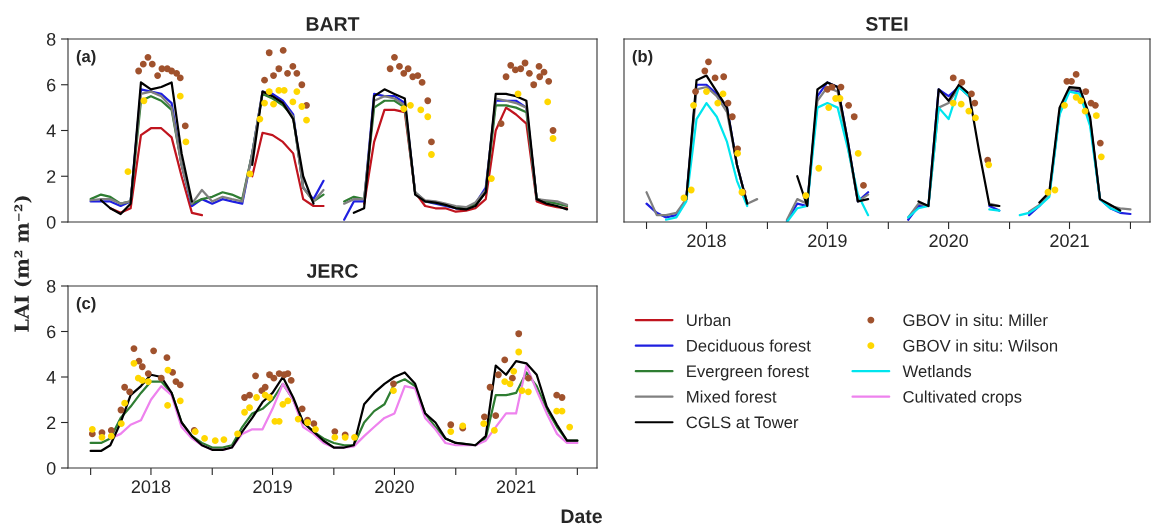  I want to click on y-axis-title: LAI (m² m⁻²), so click(22, 264).